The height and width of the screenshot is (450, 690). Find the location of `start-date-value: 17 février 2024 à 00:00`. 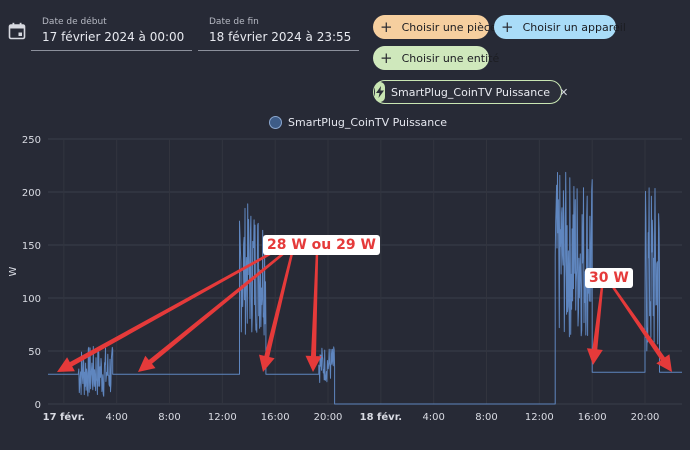

start-date-value: 17 février 2024 à 00:00 is located at coordinates (113, 37).